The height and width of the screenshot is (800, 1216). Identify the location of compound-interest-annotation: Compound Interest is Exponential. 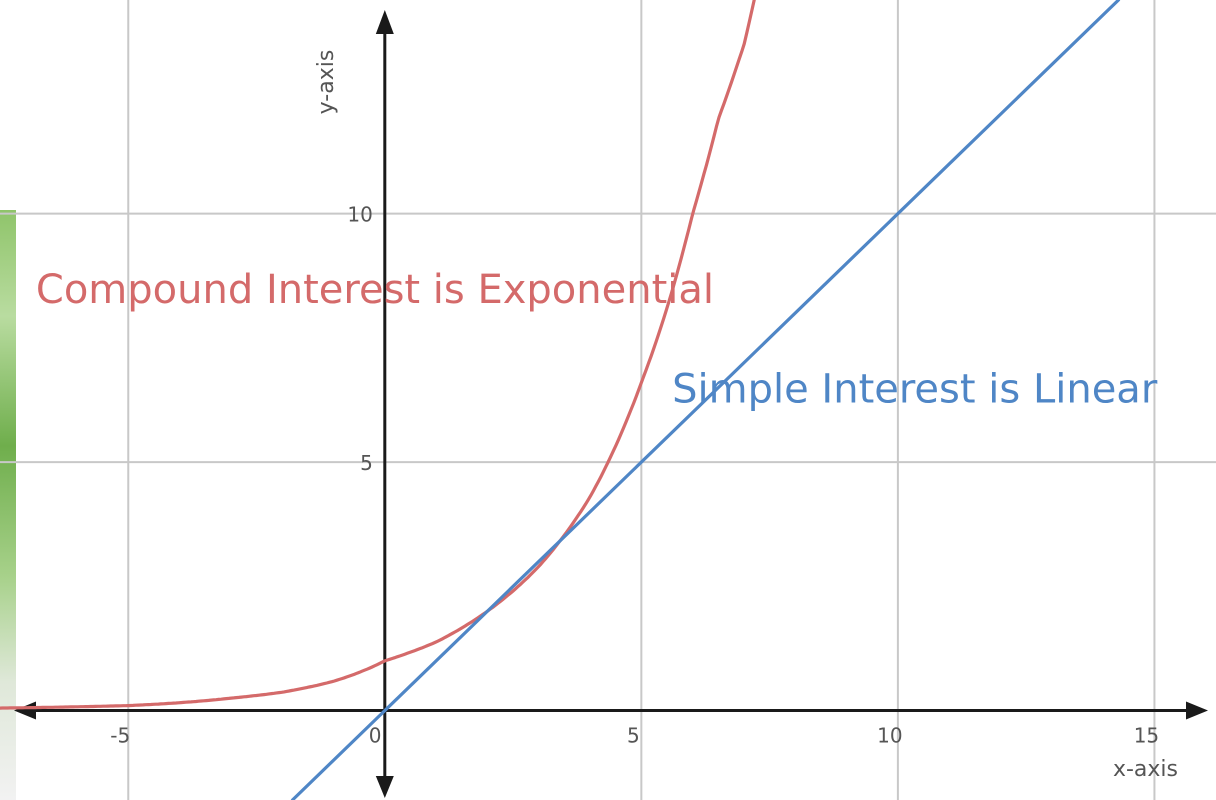
(375, 290).